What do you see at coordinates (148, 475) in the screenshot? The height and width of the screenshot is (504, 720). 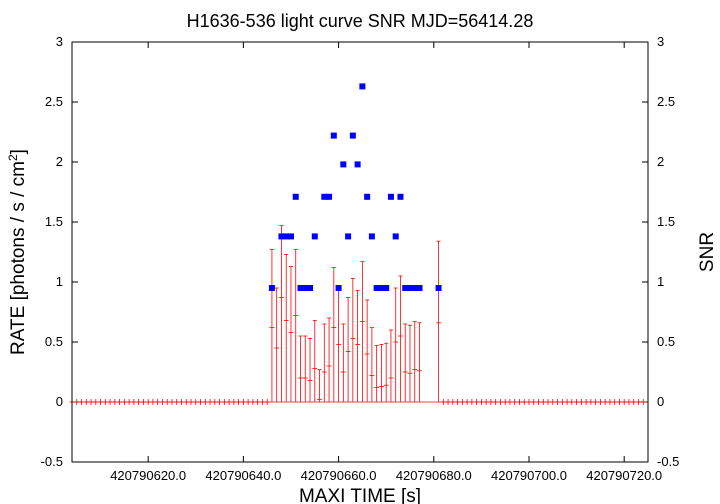 I see `x-tick-label: 420790620.0` at bounding box center [148, 475].